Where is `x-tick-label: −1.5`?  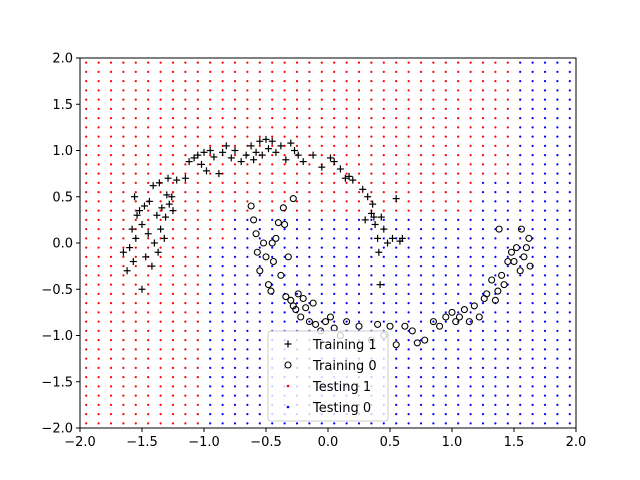 x-tick-label: −1.5 is located at coordinates (142, 442).